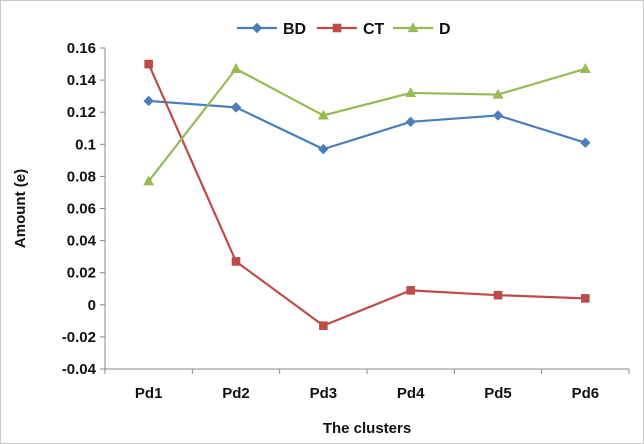  I want to click on y-tick-label: 0.06, so click(81, 209).